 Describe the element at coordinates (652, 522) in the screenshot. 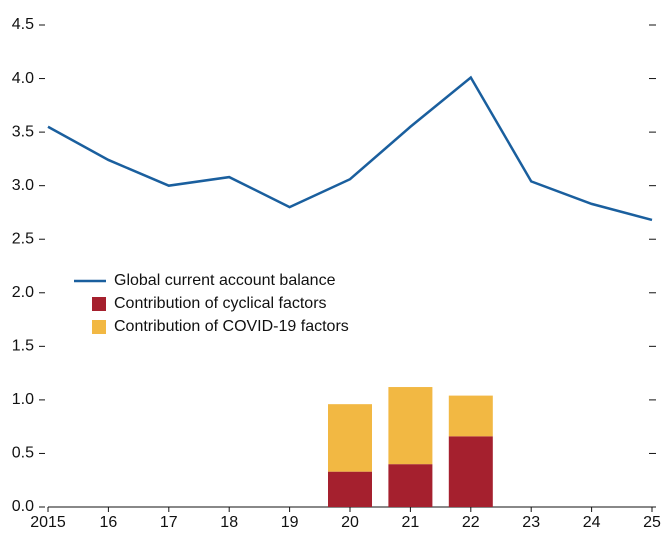

I see `x-tick-label: 25` at that location.